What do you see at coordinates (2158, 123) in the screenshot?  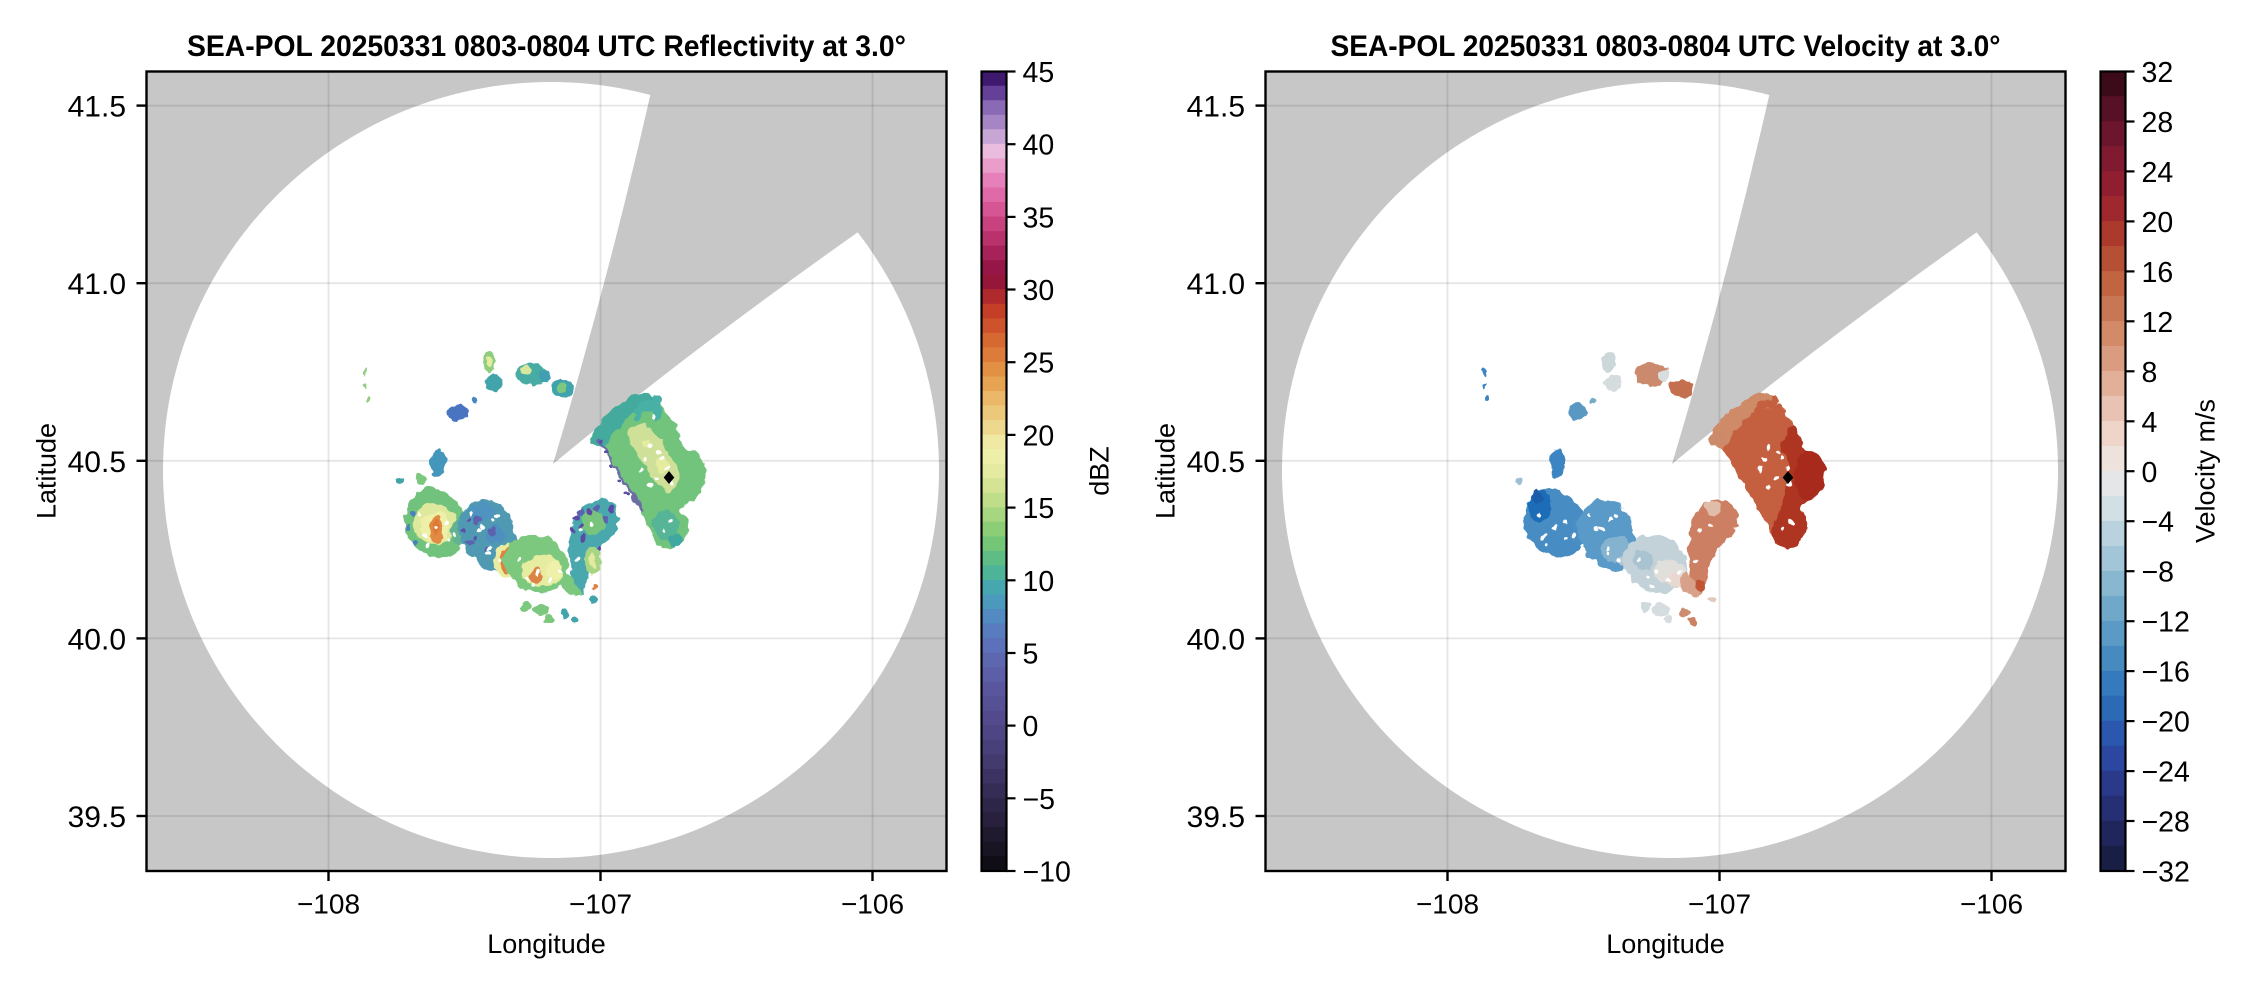 I see `svg-text: 28` at bounding box center [2158, 123].